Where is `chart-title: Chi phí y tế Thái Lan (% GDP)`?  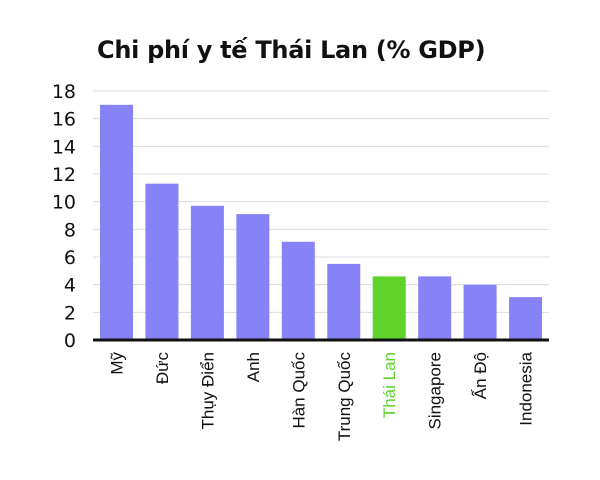
chart-title: Chi phí y tế Thái Lan (% GDP) is located at coordinates (291, 50).